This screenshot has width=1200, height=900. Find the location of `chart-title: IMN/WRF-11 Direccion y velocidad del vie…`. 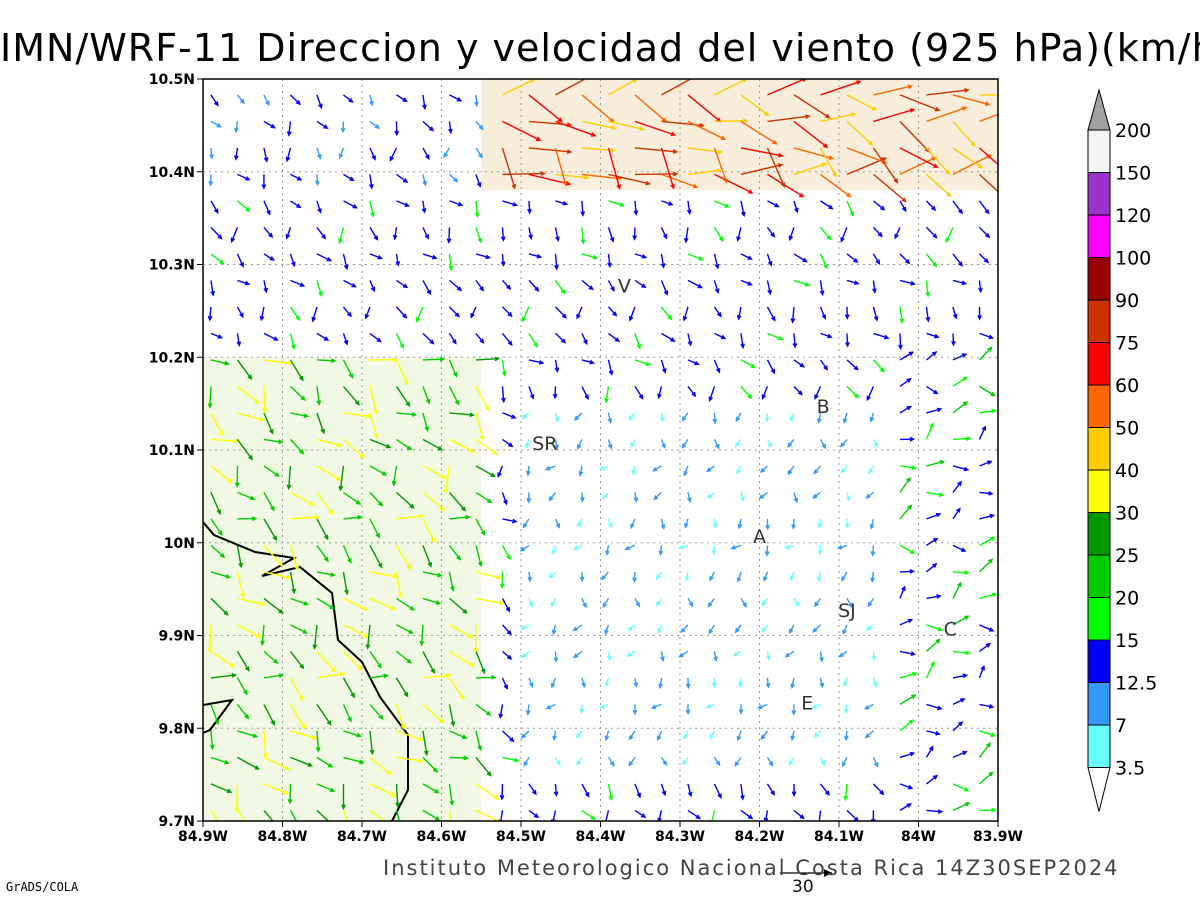

chart-title: IMN/WRF-11 Direccion y velocidad del vie… is located at coordinates (600, 48).